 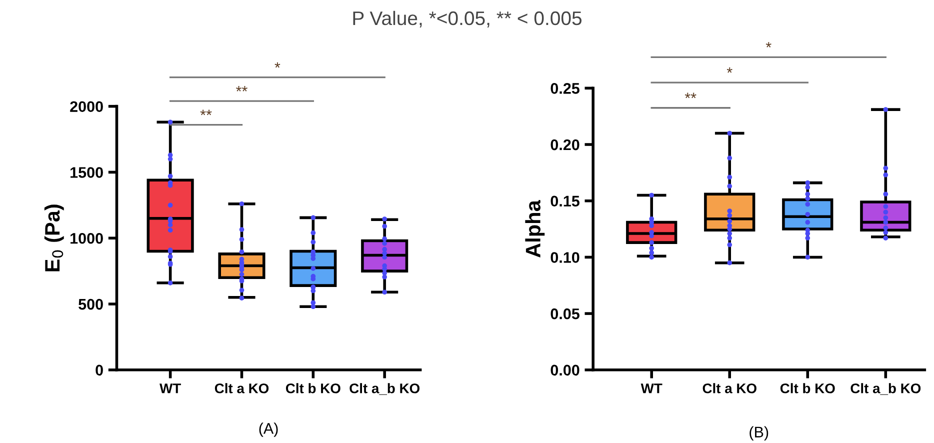 I want to click on y-tick-label: 0.00, so click(x=565, y=370).